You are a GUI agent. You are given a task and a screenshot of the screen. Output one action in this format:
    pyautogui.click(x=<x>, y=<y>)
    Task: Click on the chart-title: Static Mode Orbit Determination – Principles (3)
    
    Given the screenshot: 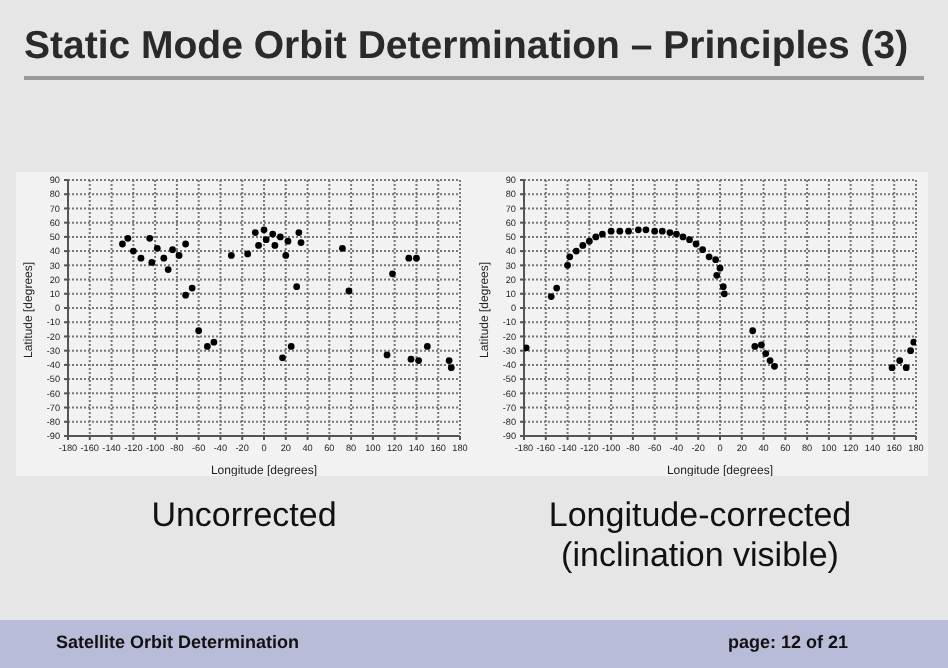 What is the action you would take?
    pyautogui.click(x=466, y=47)
    